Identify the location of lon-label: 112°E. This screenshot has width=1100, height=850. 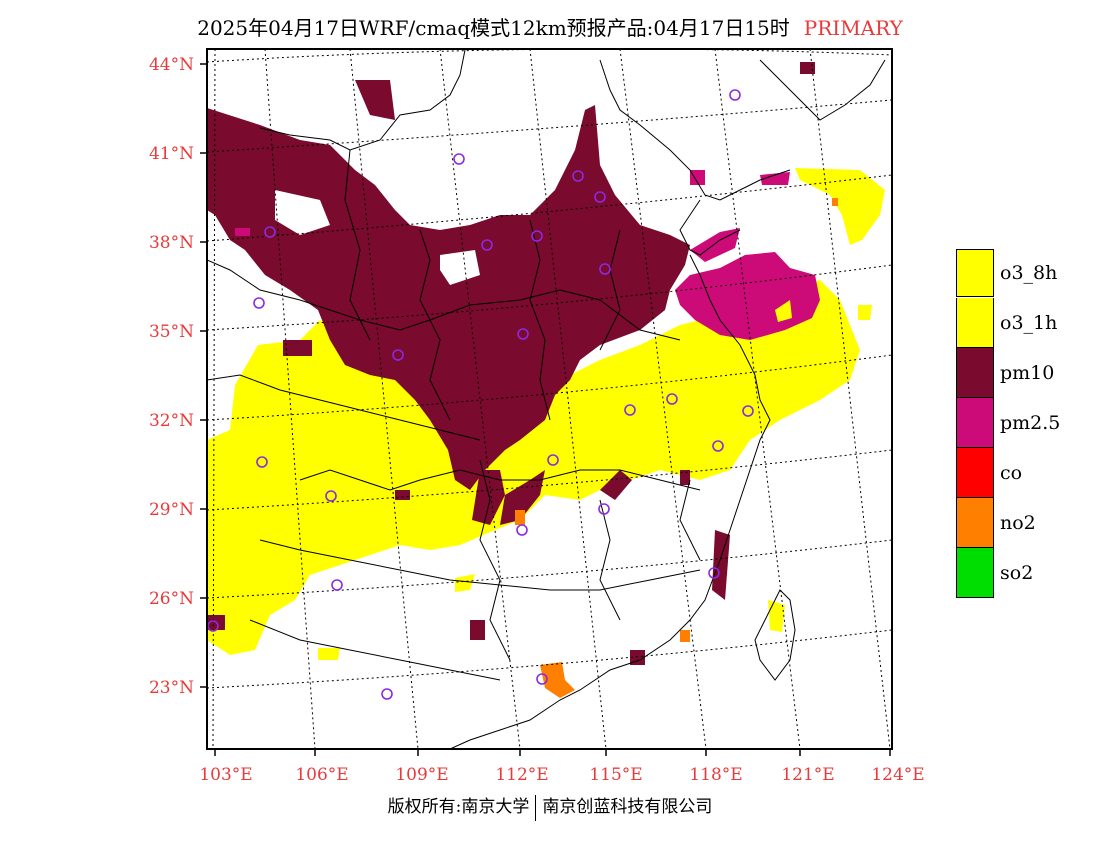
(521, 775).